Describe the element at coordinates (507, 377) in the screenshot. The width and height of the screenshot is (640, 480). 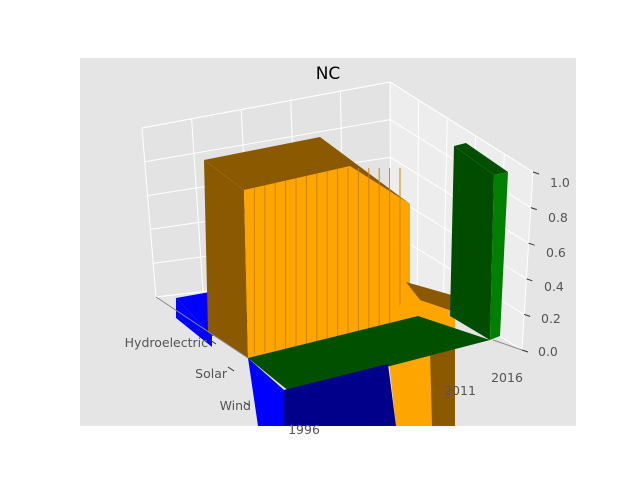
I see `tick-label-2016: 2016` at that location.